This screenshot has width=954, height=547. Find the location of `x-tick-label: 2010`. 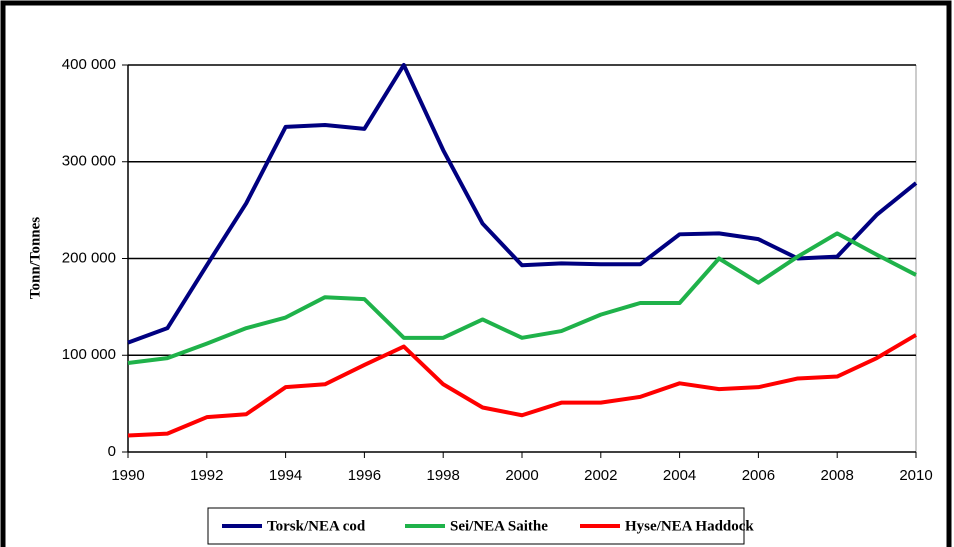

x-tick-label: 2010 is located at coordinates (915, 475).